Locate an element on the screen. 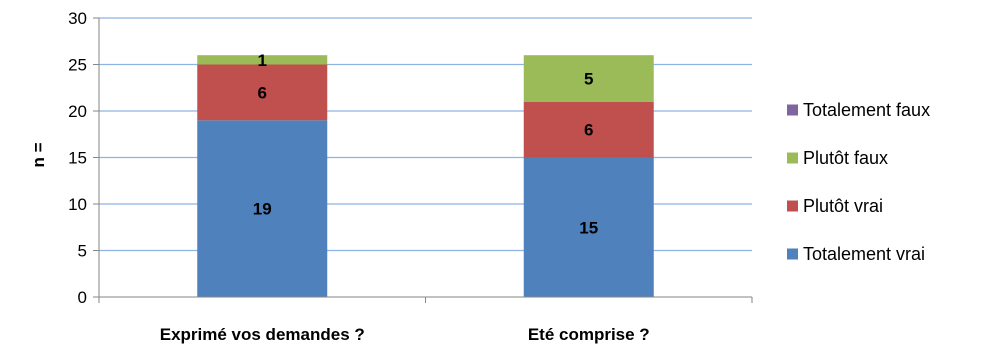 The width and height of the screenshot is (998, 354). x-category-labels: Exprimé vos demandes ? Eté comprise ? is located at coordinates (405, 334).